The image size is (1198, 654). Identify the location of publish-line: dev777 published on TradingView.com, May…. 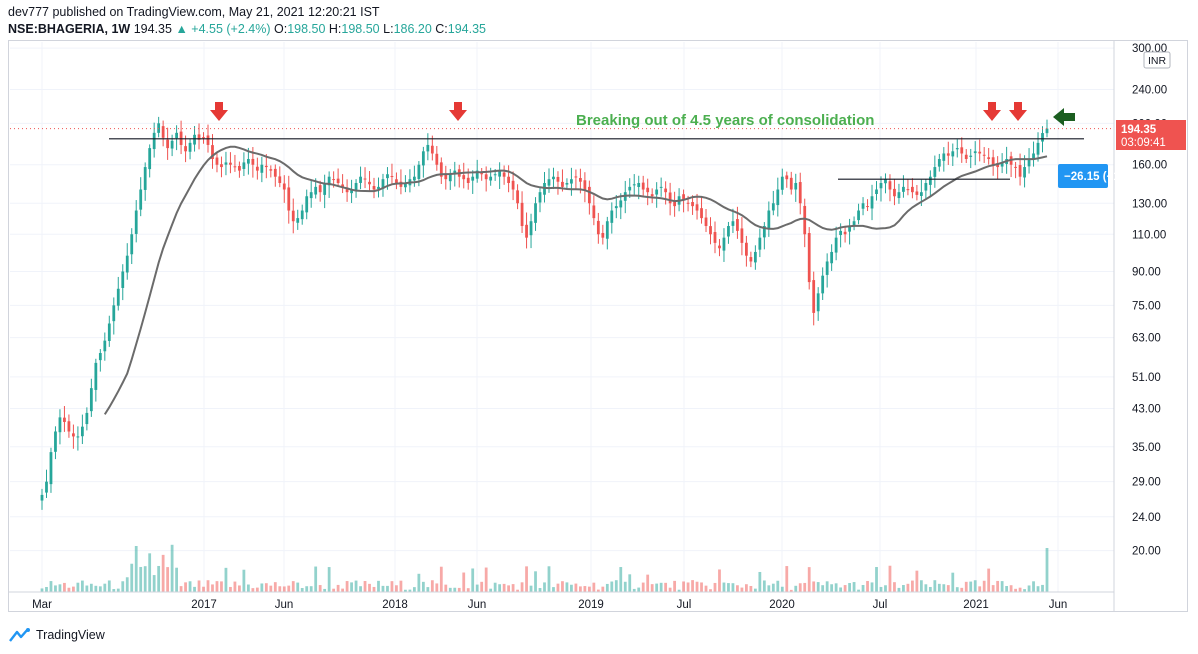
(194, 12).